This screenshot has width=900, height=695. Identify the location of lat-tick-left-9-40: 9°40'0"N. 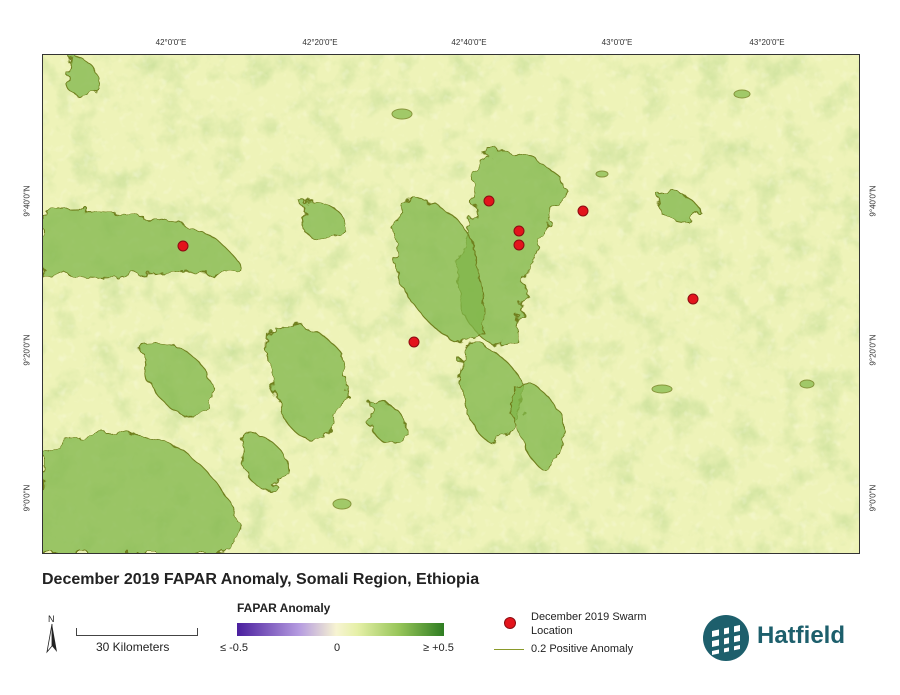
(27, 201).